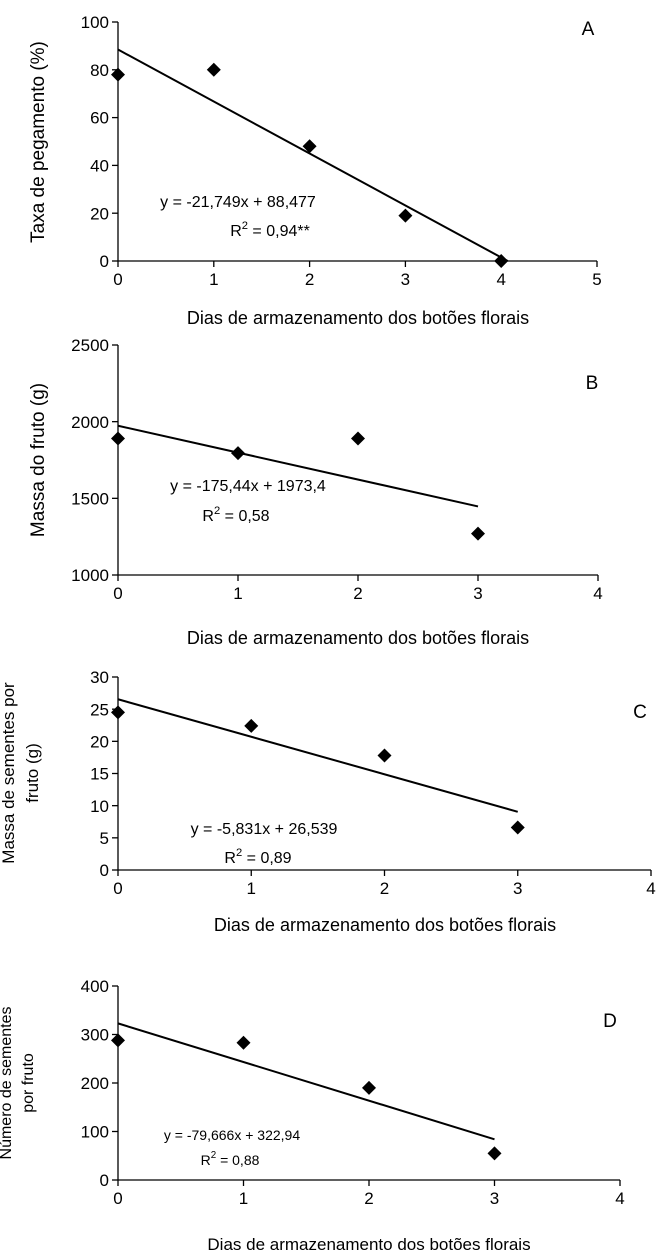 This screenshot has width=659, height=1258. I want to click on r-squared-value: = 0,89, so click(266, 858).